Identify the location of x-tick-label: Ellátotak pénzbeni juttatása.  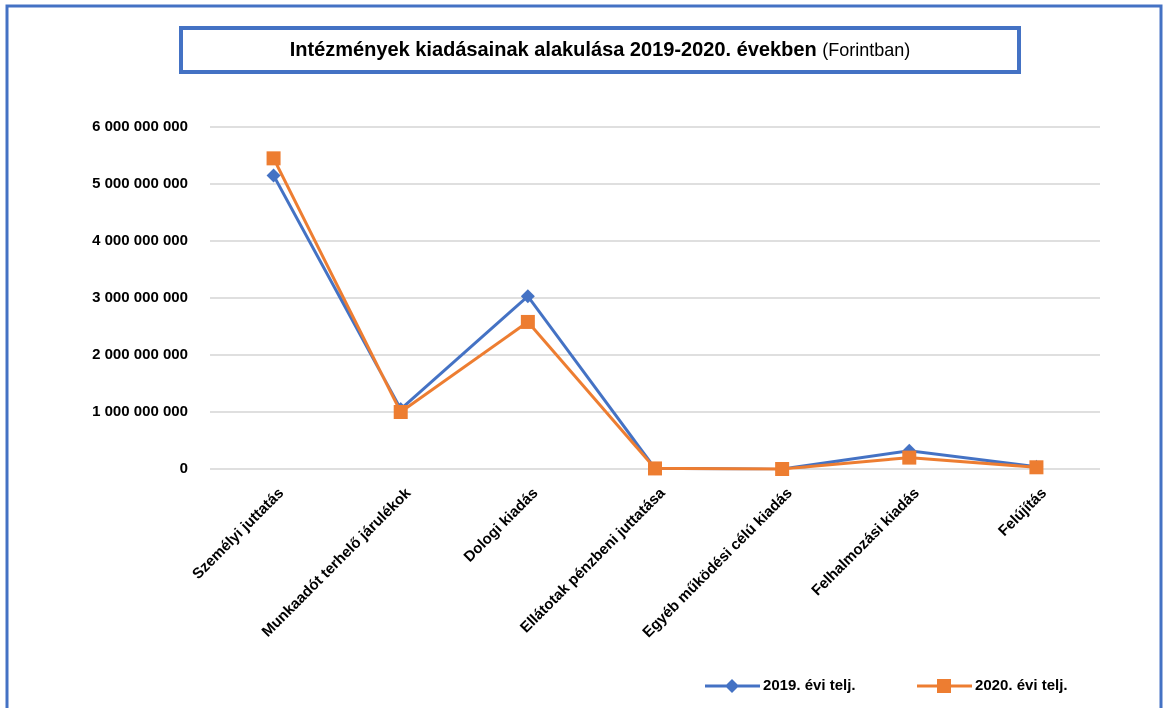
(593, 560).